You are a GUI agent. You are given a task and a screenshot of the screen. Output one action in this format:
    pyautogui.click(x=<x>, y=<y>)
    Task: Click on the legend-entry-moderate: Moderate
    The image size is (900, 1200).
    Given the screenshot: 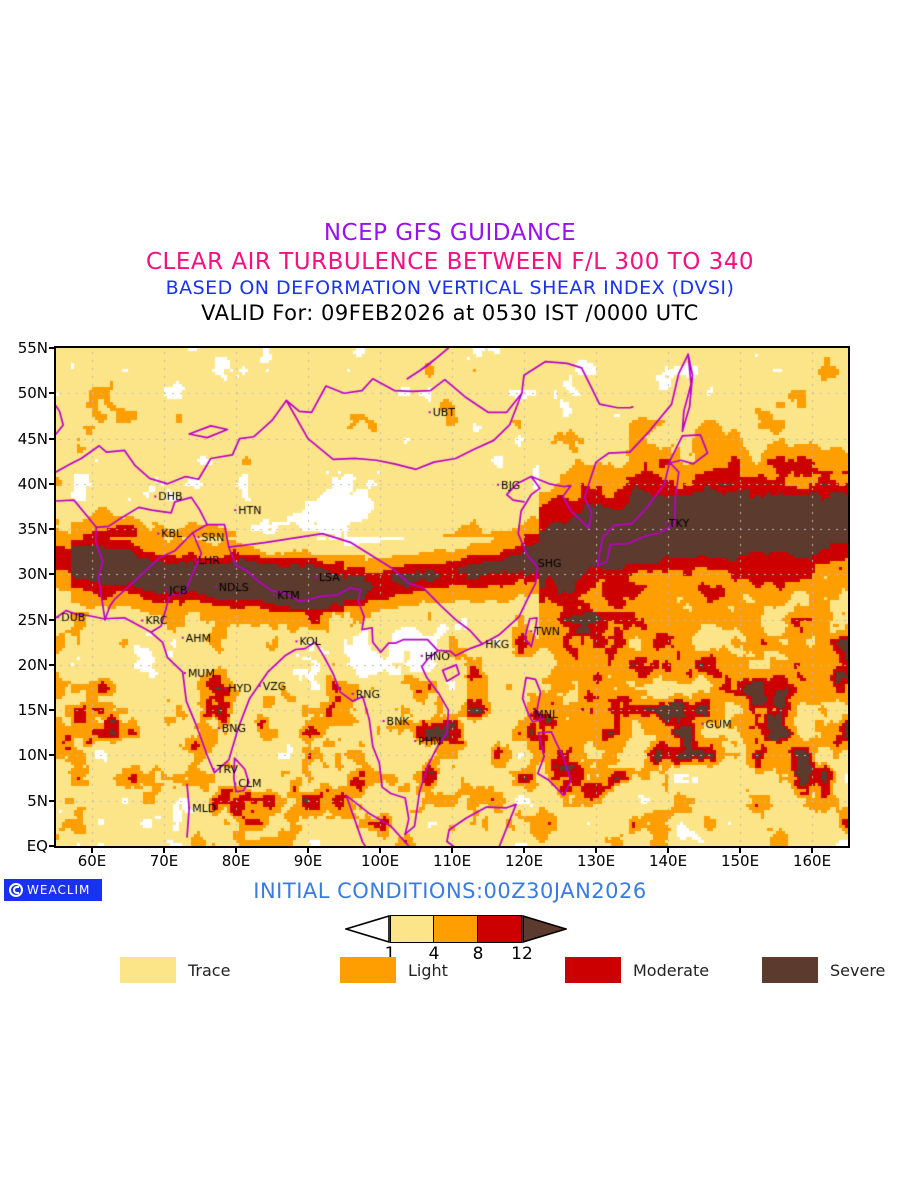 What is the action you would take?
    pyautogui.click(x=637, y=970)
    